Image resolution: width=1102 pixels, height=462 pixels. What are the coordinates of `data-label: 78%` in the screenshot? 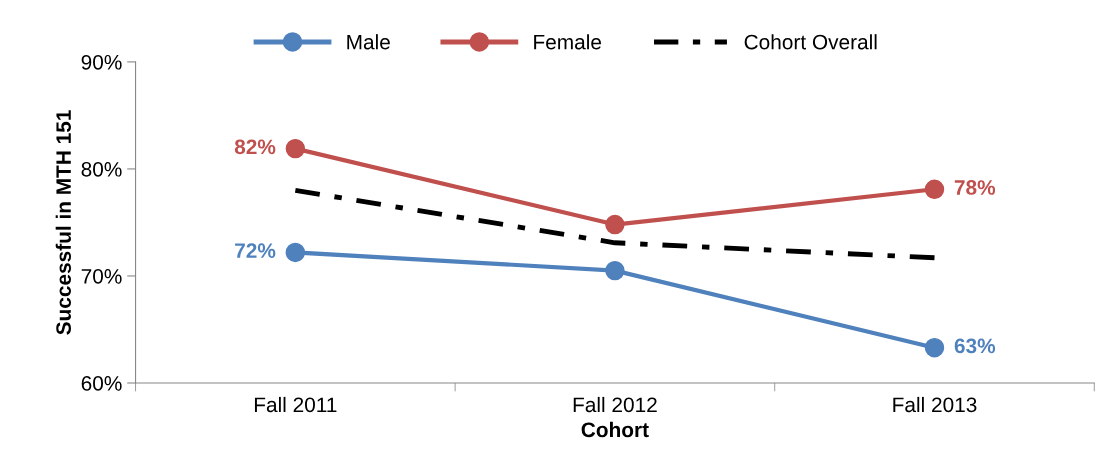 It's located at (975, 187).